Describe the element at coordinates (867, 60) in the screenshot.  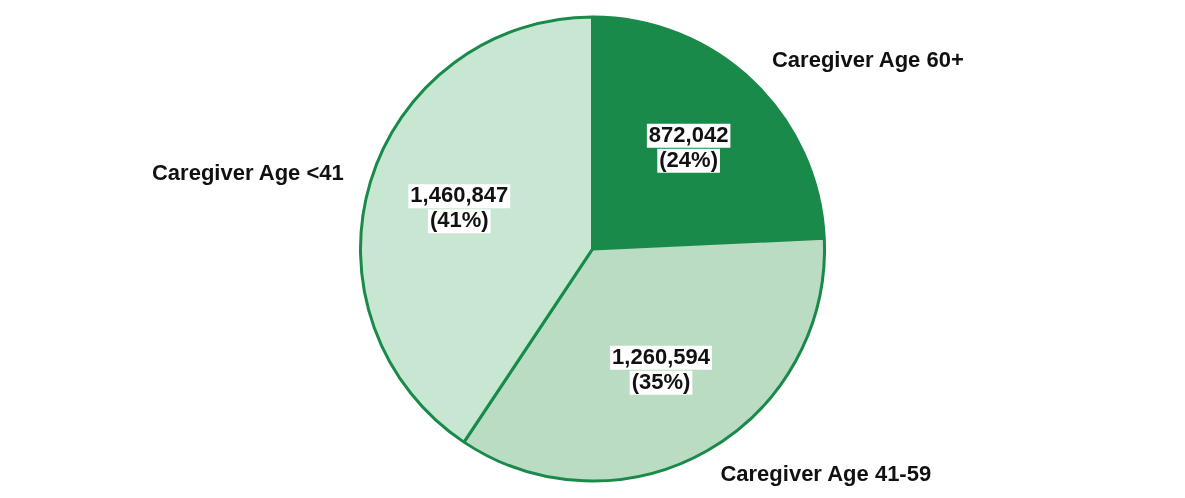
I see `slice-label: Caregiver Age 60+` at that location.